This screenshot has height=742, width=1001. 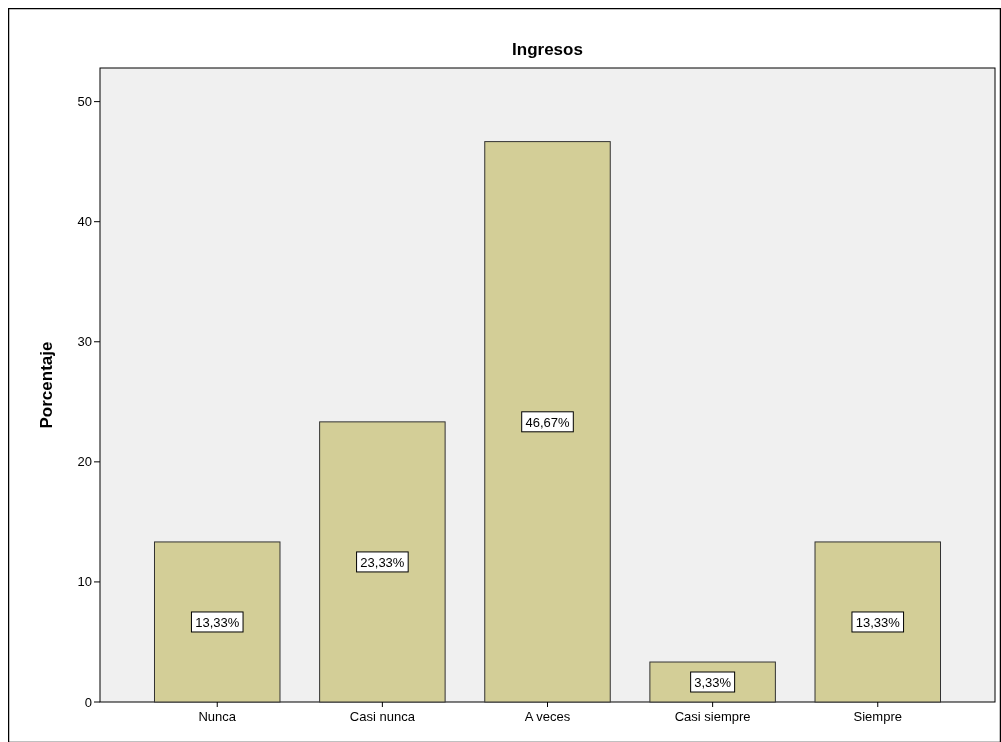 I want to click on y-axis-title: Porcentaje, so click(x=46, y=385).